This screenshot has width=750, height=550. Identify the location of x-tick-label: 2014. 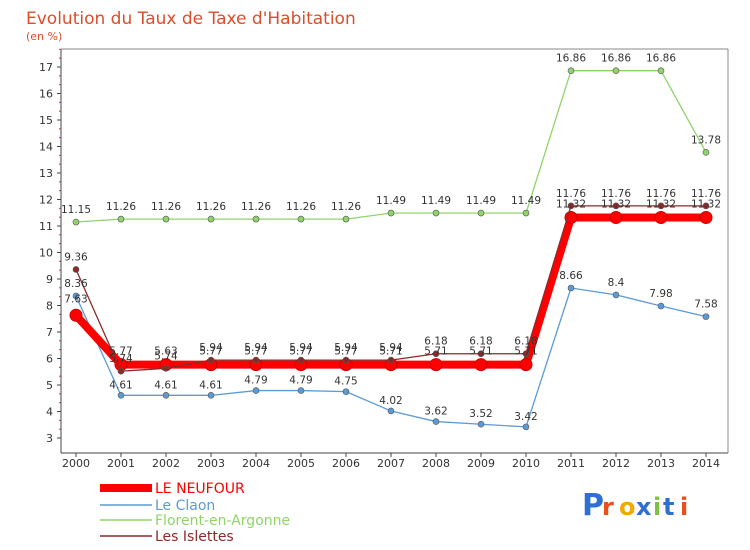
(706, 463).